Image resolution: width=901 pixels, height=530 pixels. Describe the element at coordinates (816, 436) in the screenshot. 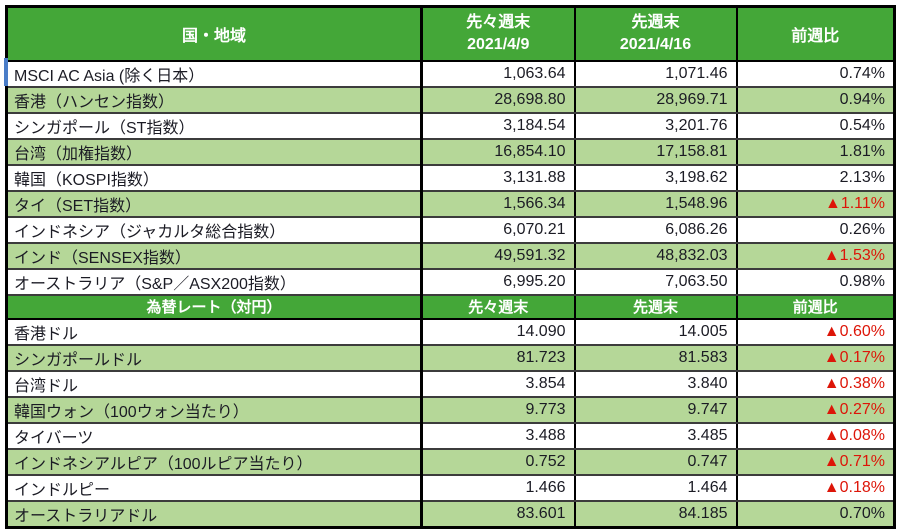

I see `change-cell: ▲0.08%` at that location.